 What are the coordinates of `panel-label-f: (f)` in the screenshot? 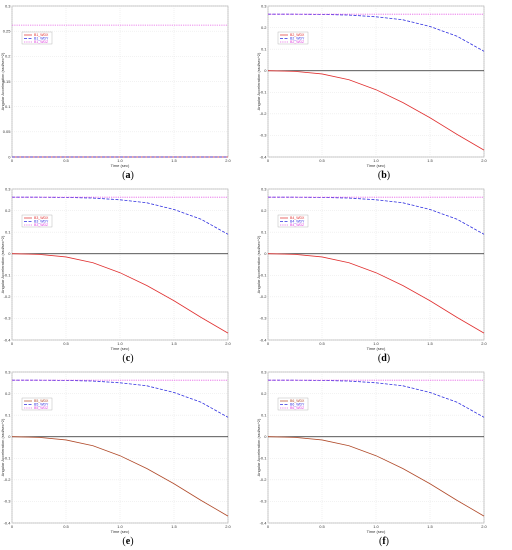 It's located at (384, 541).